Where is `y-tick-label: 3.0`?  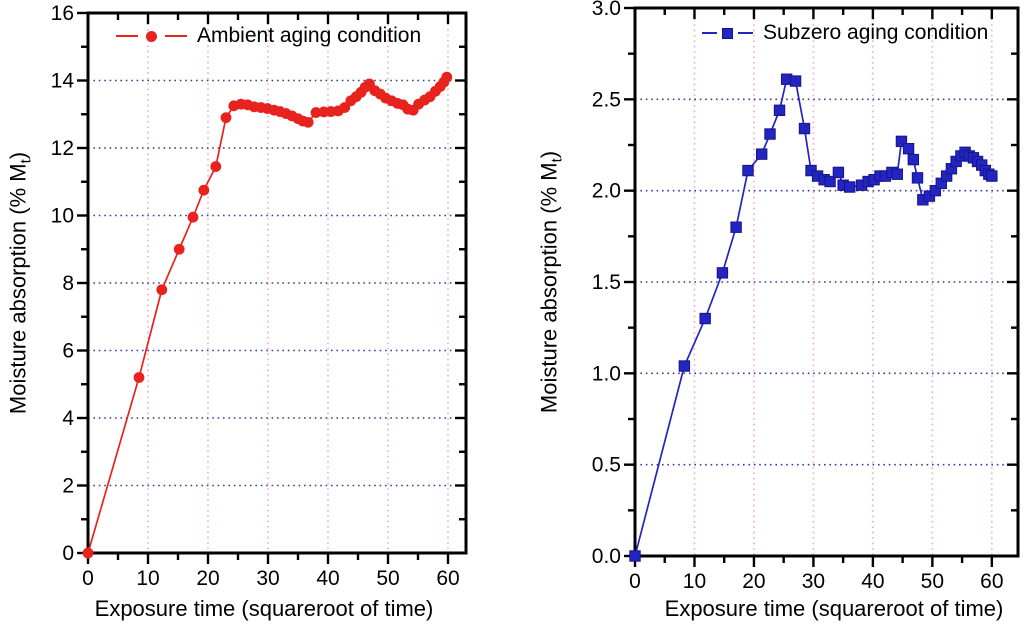 y-tick-label: 3.0 is located at coordinates (606, 10).